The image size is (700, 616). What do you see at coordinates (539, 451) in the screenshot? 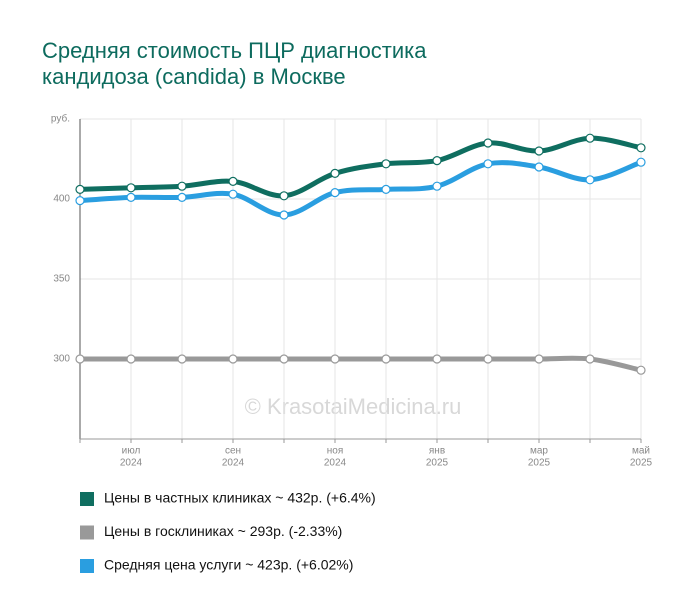
I see `x-tick-label: мар` at bounding box center [539, 451].